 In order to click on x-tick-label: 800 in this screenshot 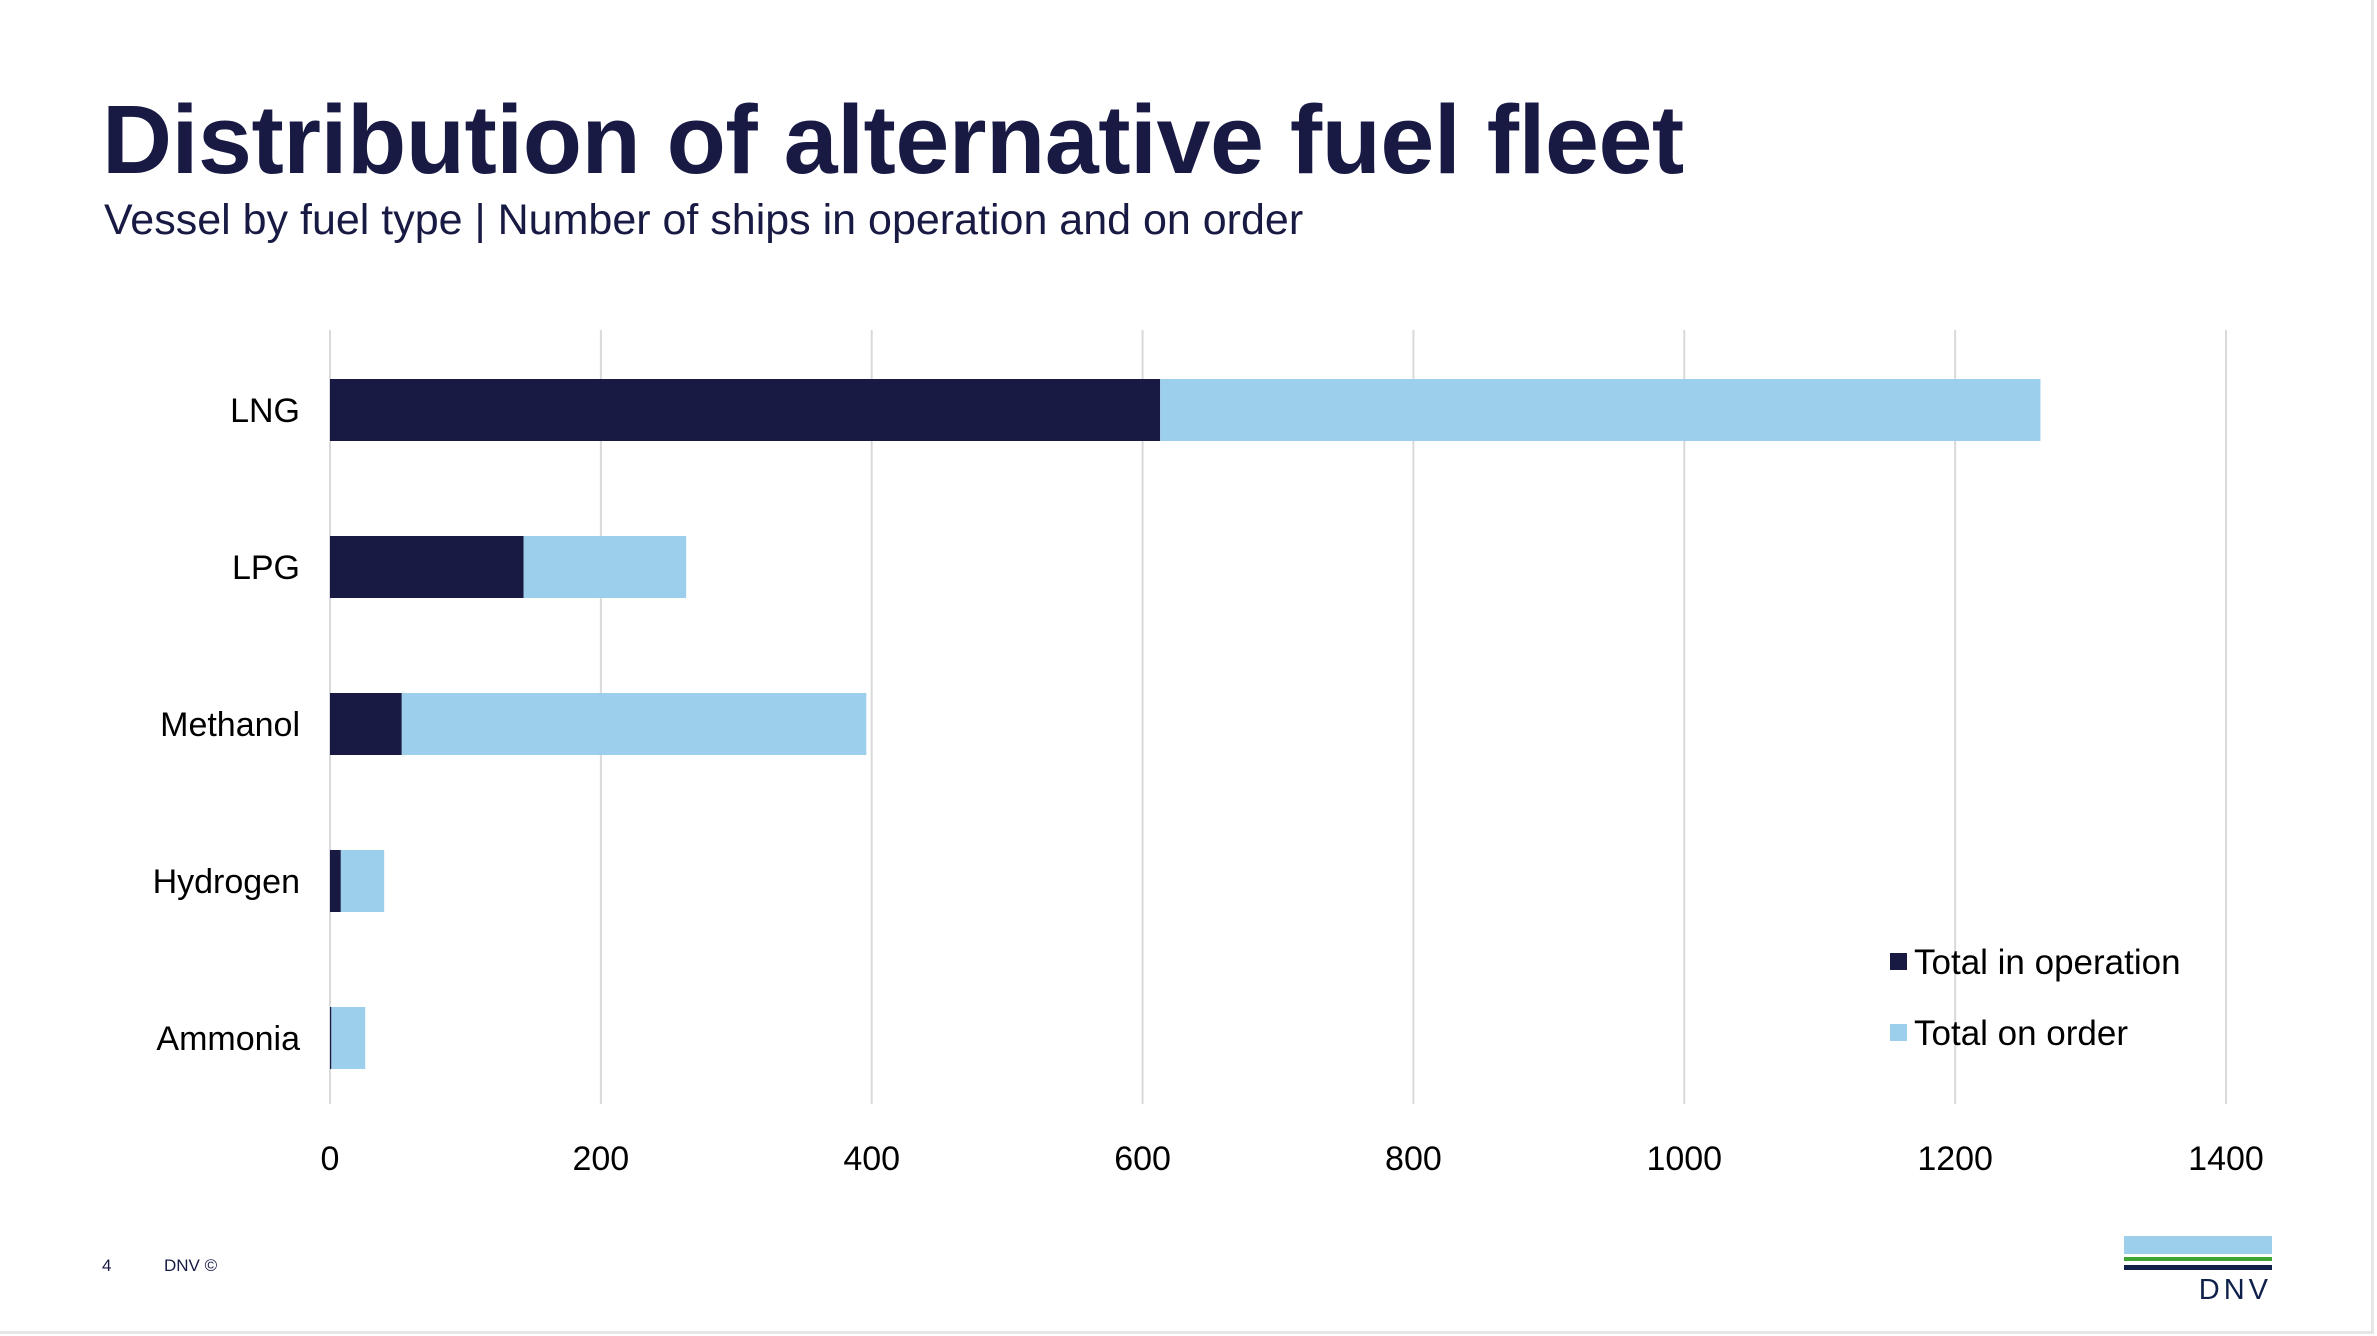, I will do `click(1413, 1159)`.